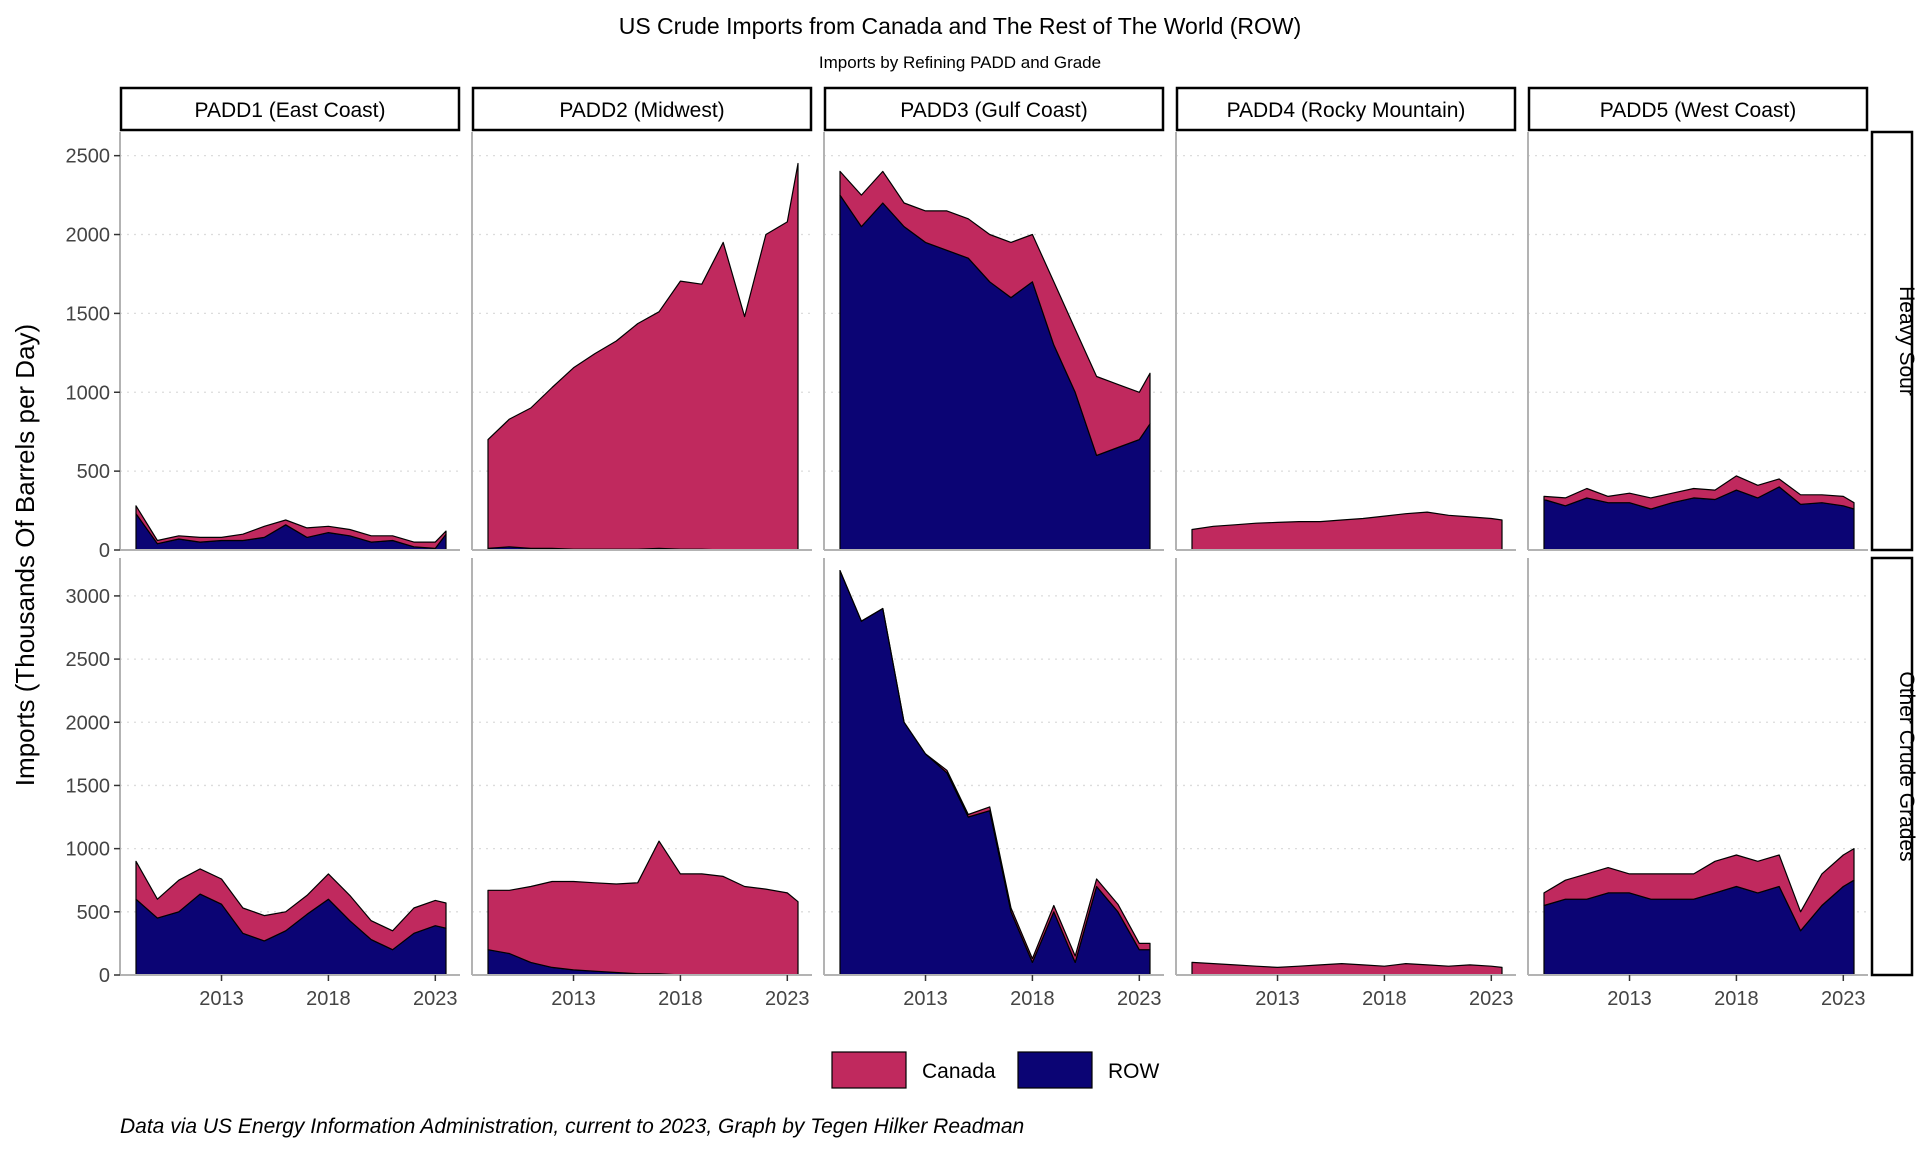 This screenshot has height=1152, width=1920. Describe the element at coordinates (1697, 341) in the screenshot. I see `panel-heavy-sour-padd5-west-coast` at that location.